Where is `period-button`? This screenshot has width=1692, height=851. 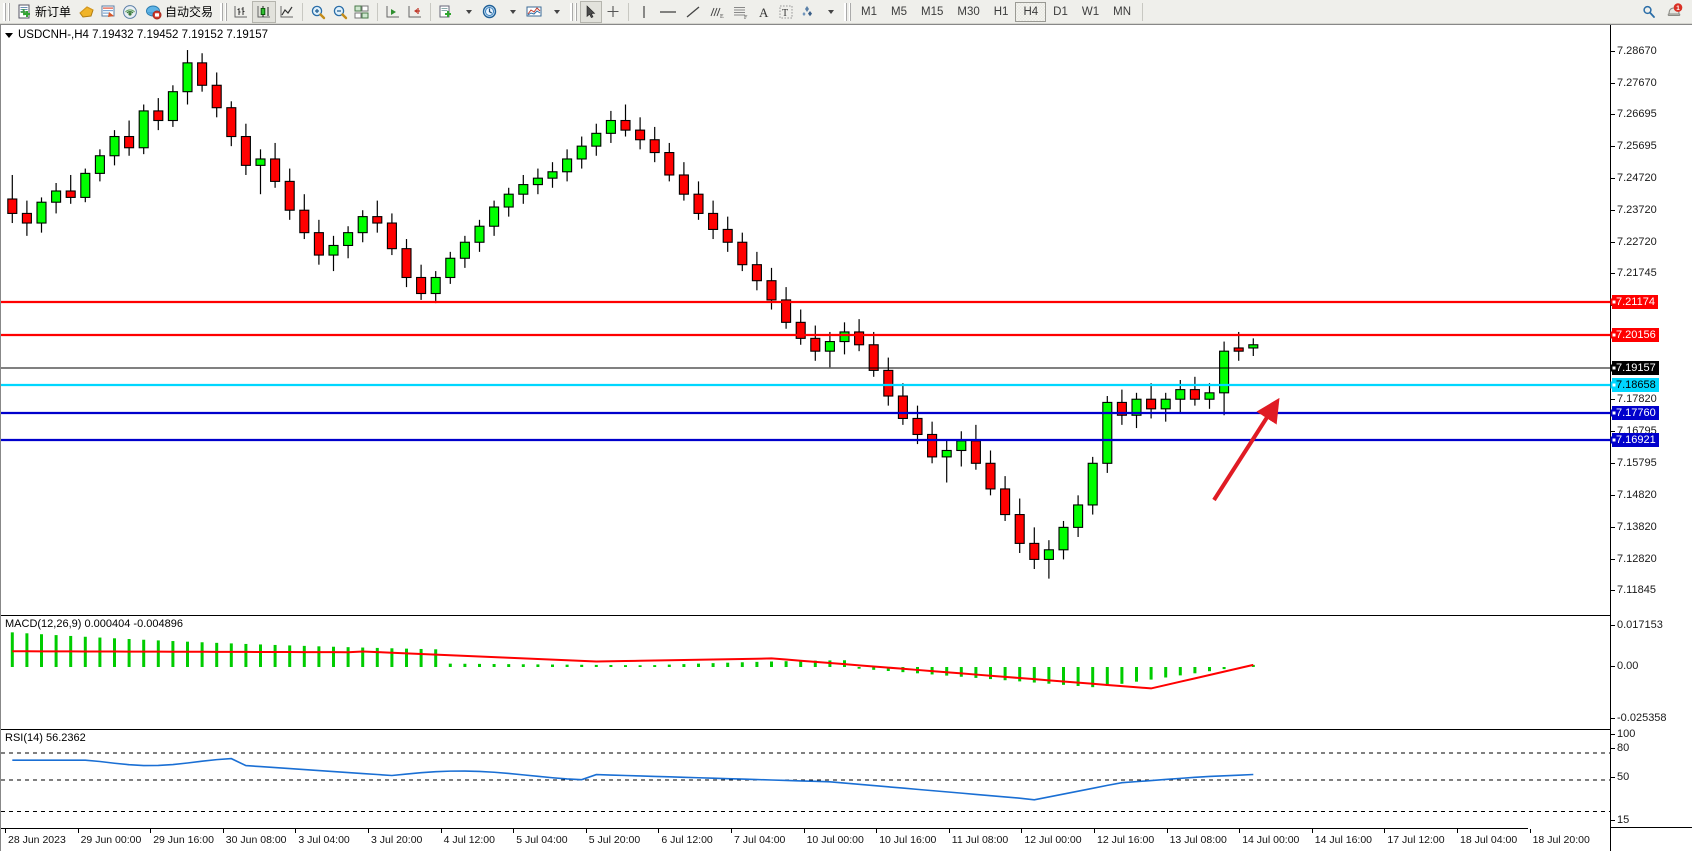 period-button is located at coordinates (490, 12).